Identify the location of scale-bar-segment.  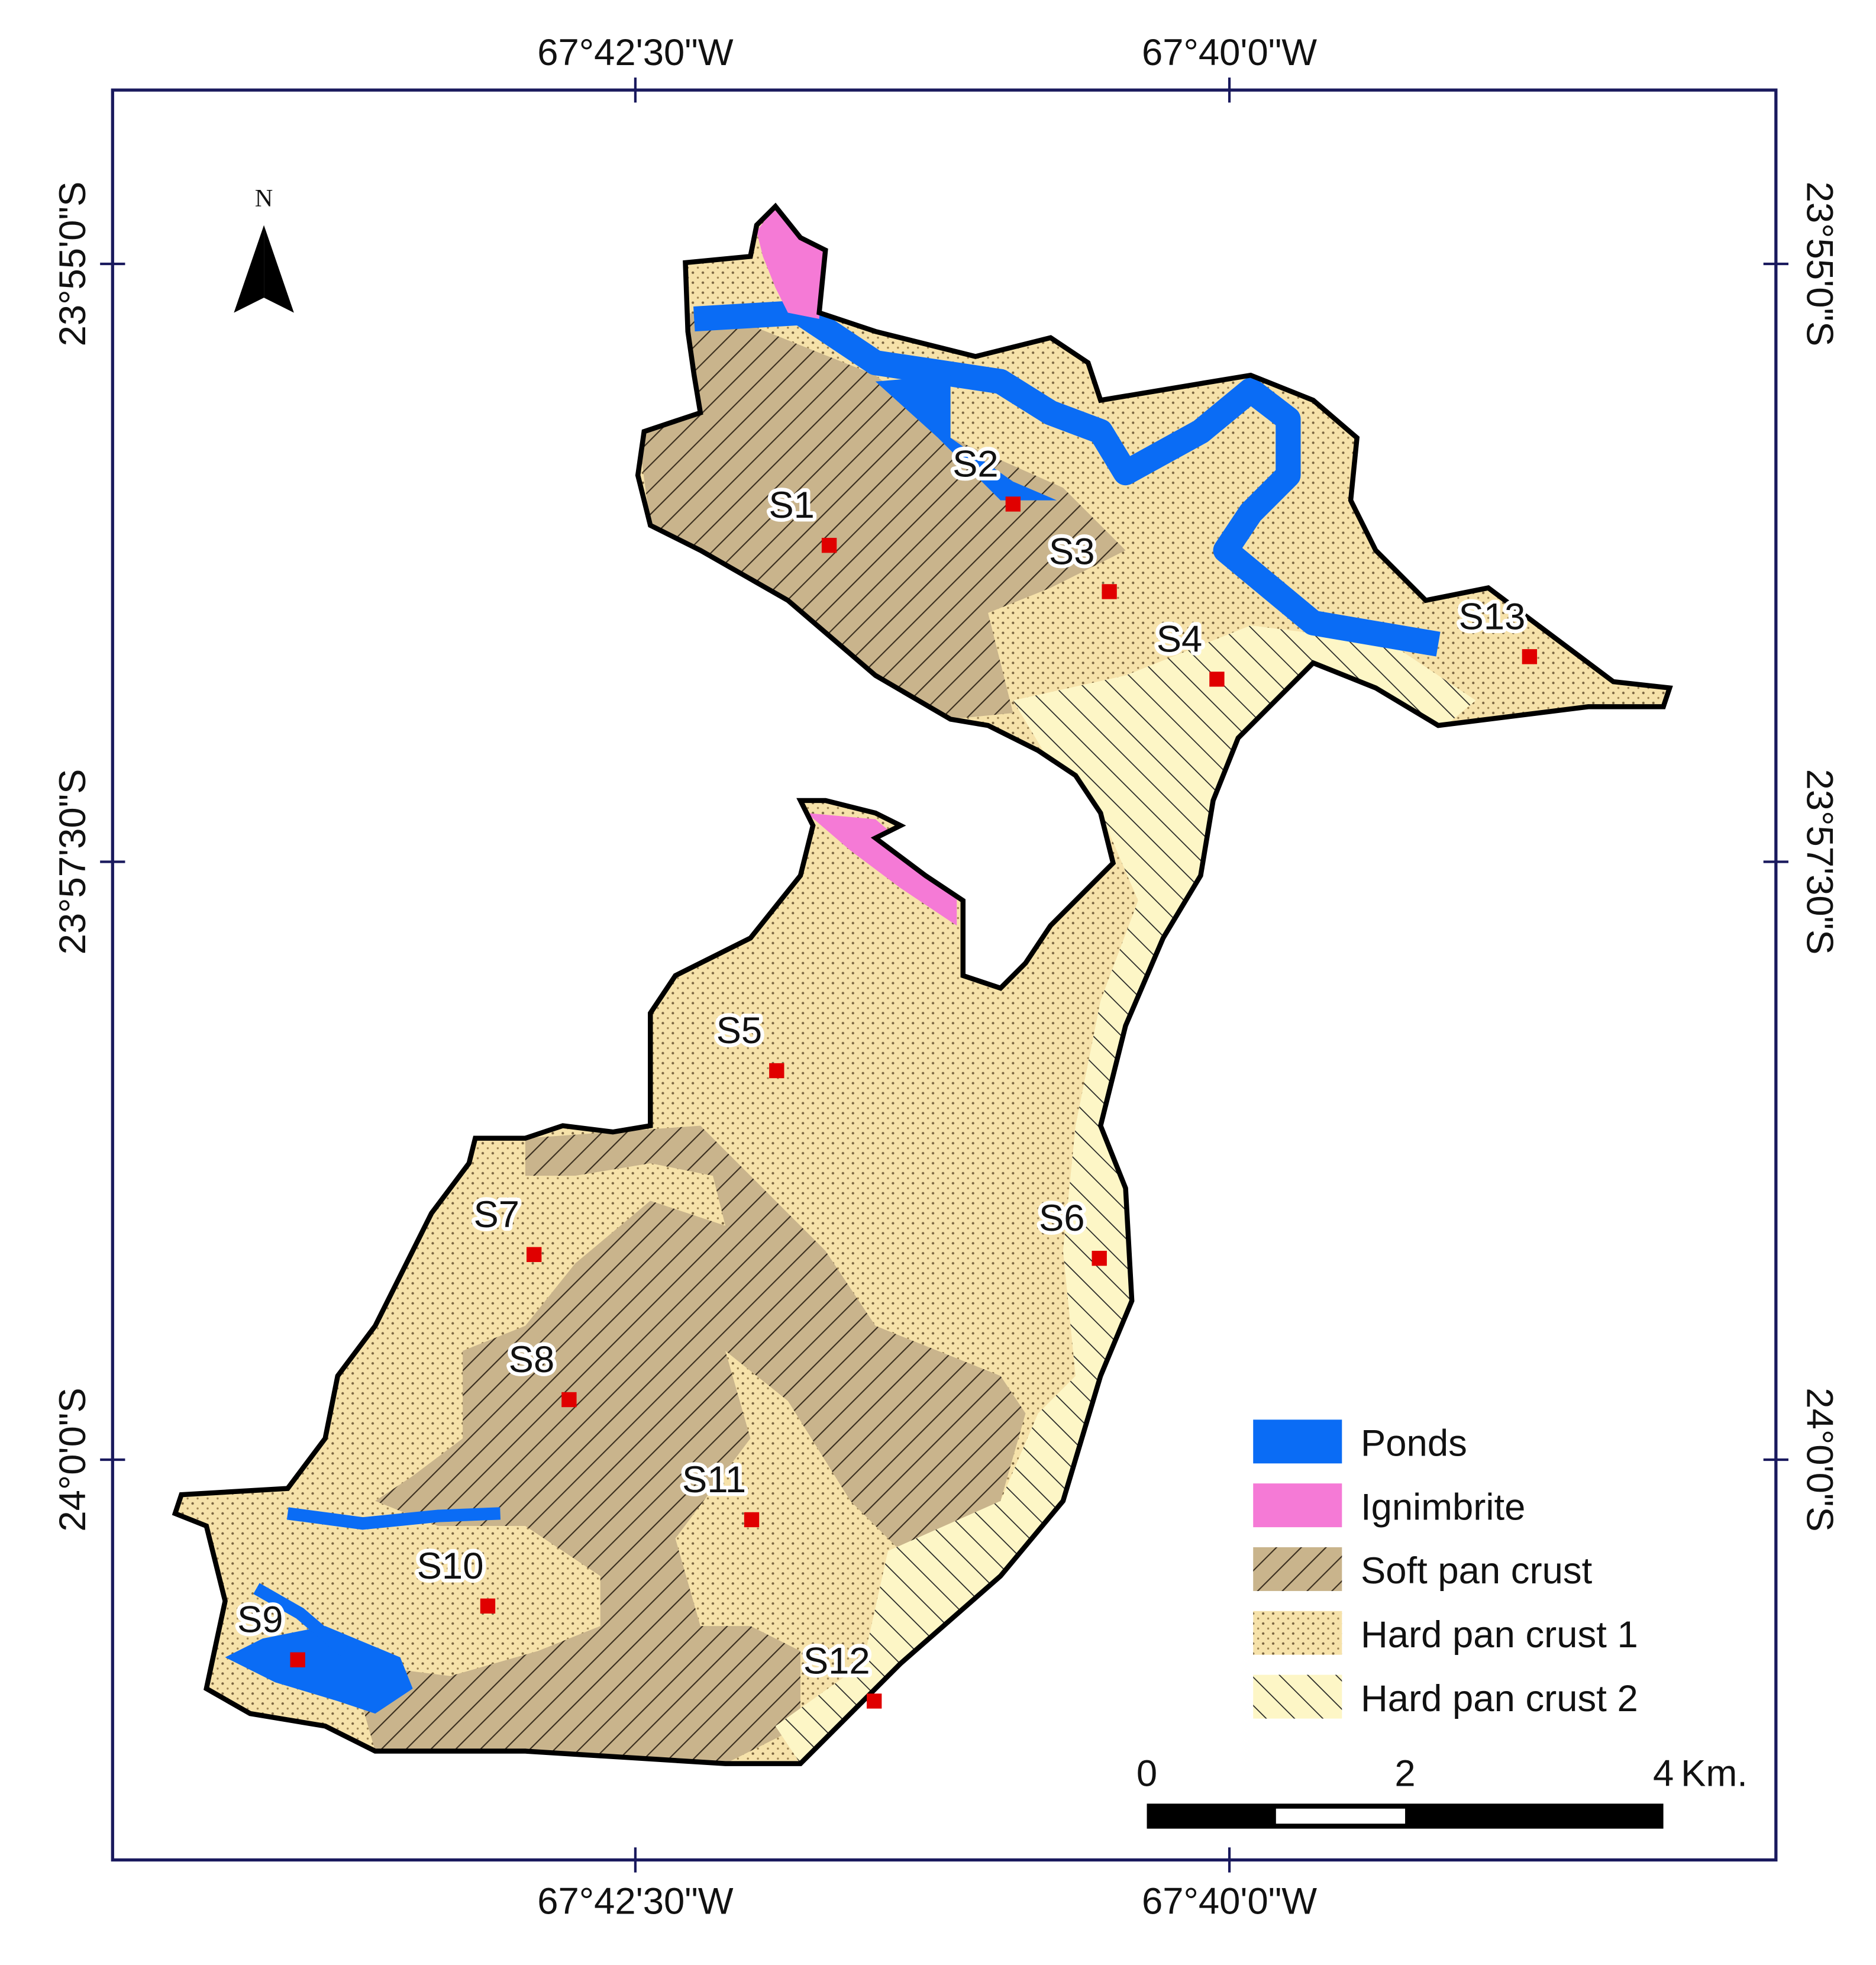
(1341, 1816).